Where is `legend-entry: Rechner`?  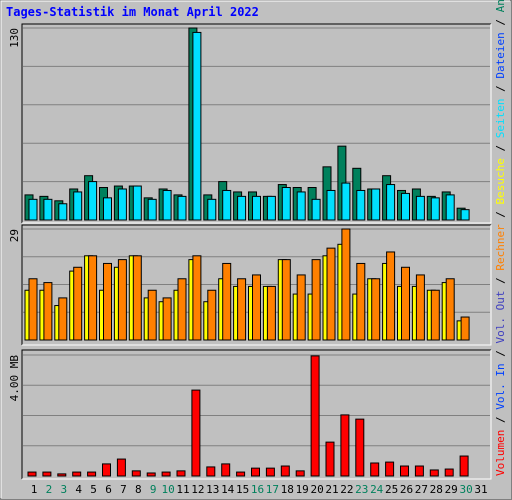
legend-entry: Rechner is located at coordinates (500, 247).